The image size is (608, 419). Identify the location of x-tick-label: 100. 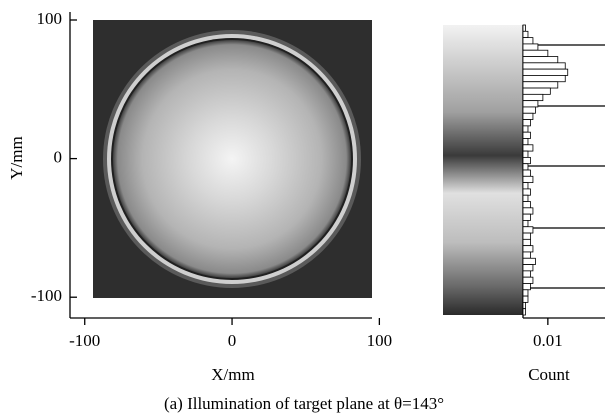
(380, 340).